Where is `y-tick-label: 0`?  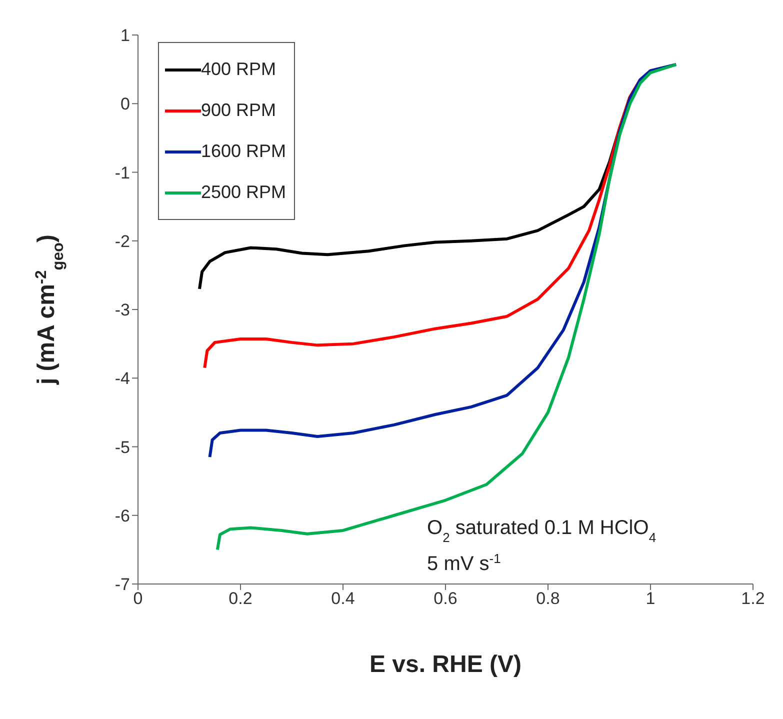 y-tick-label: 0 is located at coordinates (125, 104).